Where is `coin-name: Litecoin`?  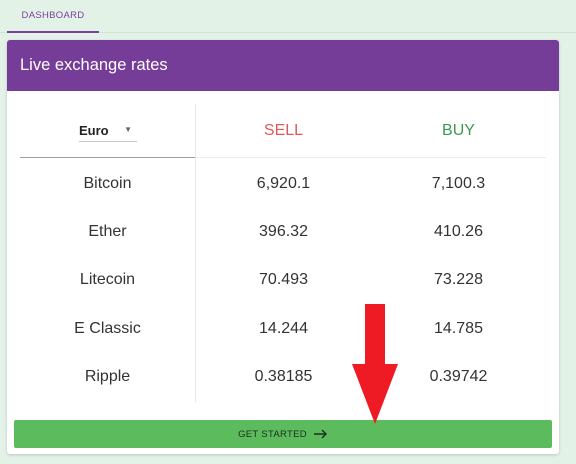
coin-name: Litecoin is located at coordinates (107, 279).